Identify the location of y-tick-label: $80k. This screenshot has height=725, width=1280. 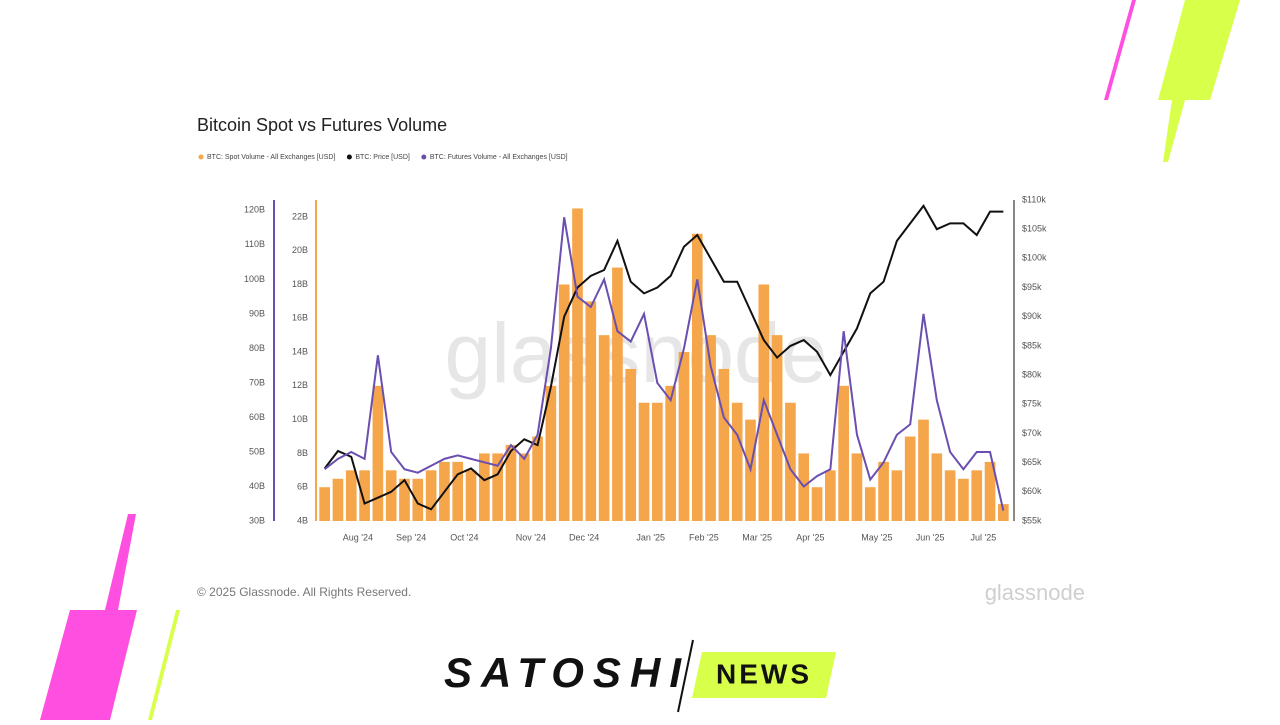
(1032, 374).